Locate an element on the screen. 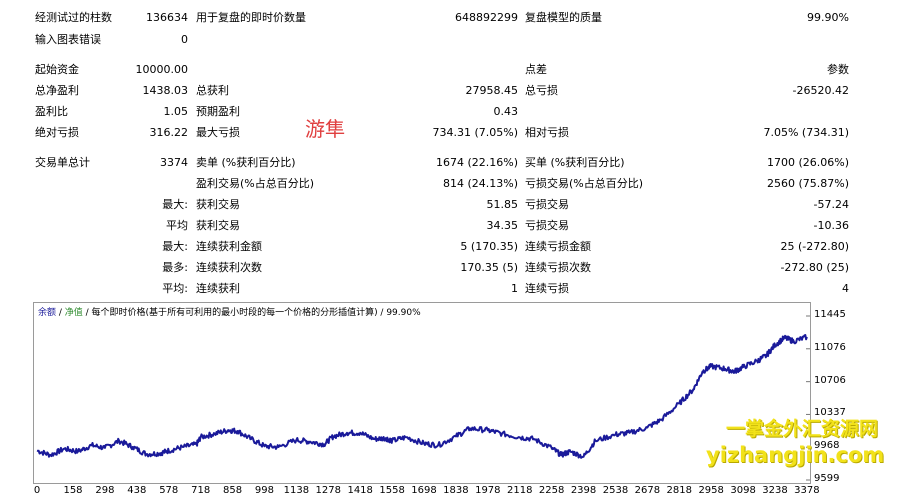  quality-value: 99.90% is located at coordinates (828, 17).